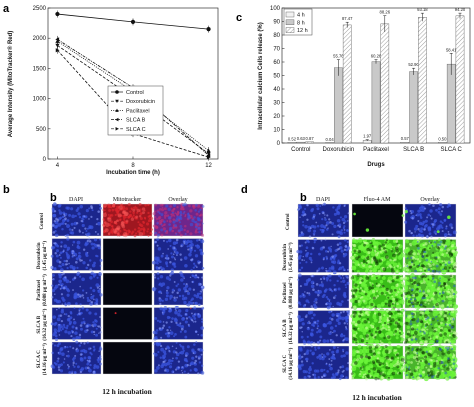 The image size is (474, 407). I want to click on panel-c-label: c, so click(239, 18).